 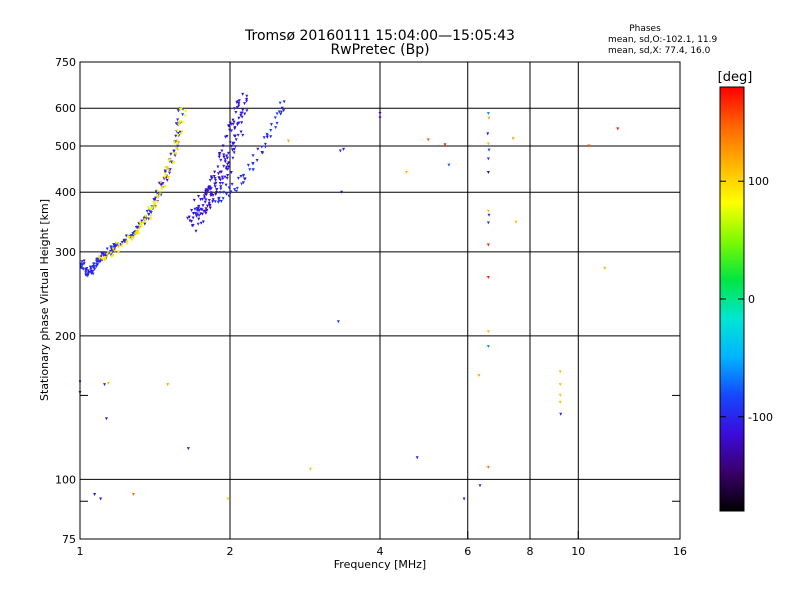 I want to click on y-axis-label: Stationary phase Virtual Height [km], so click(x=44, y=300).